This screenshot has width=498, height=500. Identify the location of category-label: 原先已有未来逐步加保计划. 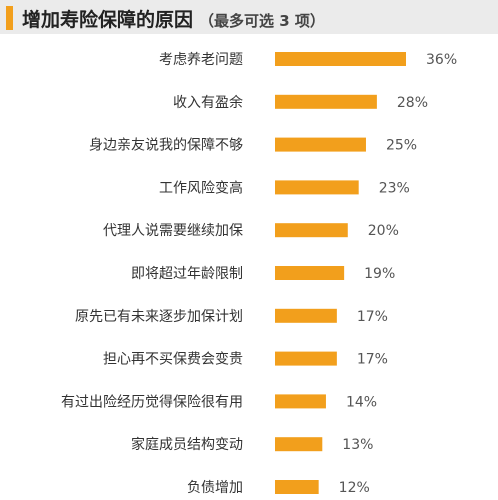
(159, 317).